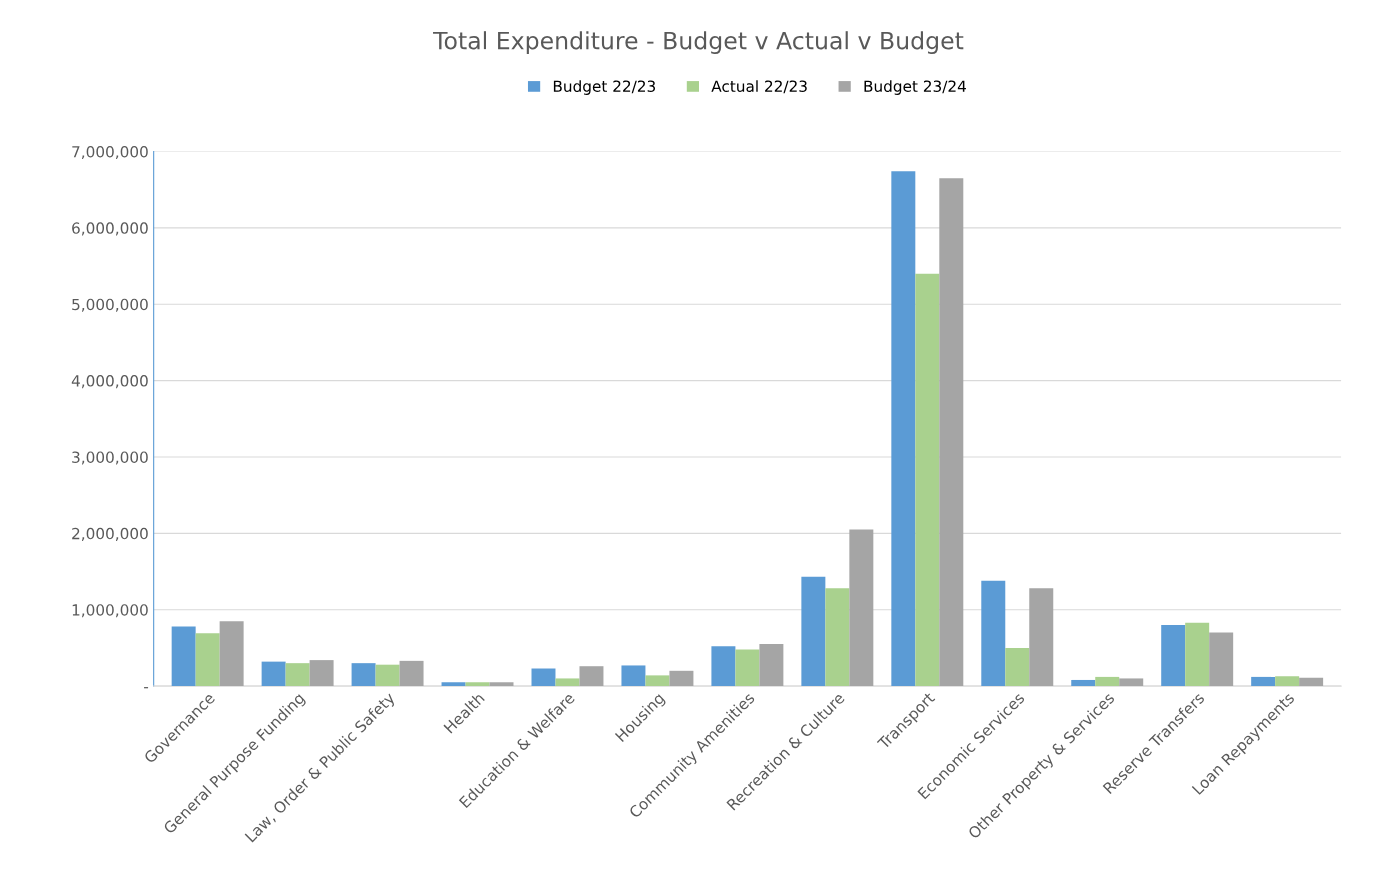 The image size is (1397, 891). I want to click on legend-label: Actual 22/23, so click(759, 87).